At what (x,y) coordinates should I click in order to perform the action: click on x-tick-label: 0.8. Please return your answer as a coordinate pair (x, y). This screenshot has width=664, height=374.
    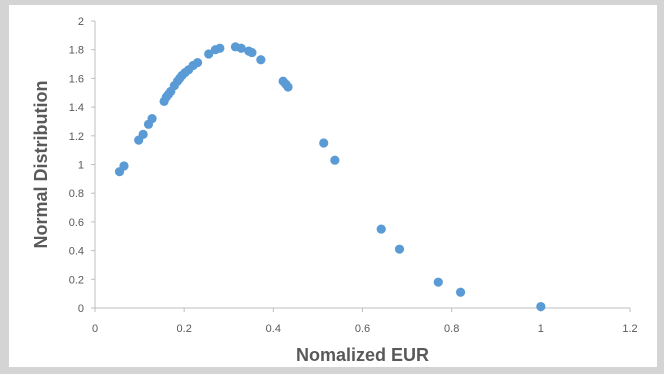
    Looking at the image, I should click on (451, 329).